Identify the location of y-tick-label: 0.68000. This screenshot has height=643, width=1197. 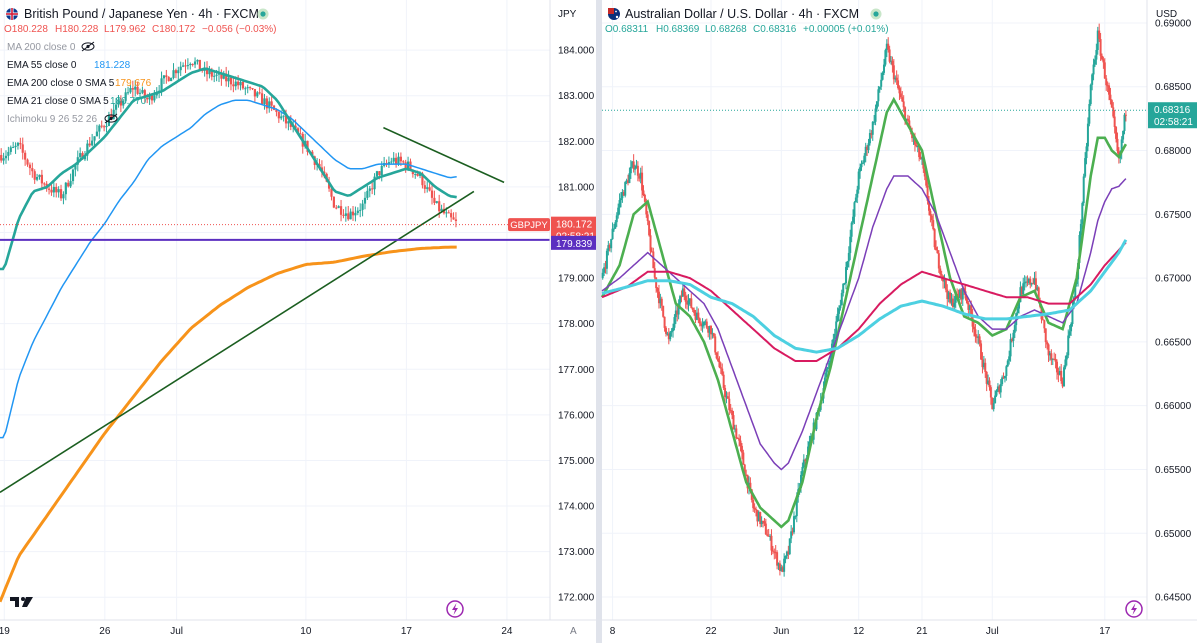
(1173, 151).